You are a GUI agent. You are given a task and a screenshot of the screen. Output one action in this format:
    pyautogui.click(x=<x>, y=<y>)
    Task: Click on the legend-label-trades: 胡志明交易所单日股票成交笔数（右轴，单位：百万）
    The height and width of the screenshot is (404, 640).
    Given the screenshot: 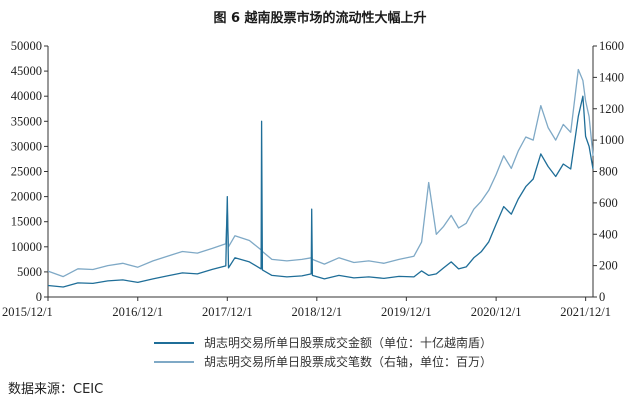 What is the action you would take?
    pyautogui.click(x=348, y=362)
    